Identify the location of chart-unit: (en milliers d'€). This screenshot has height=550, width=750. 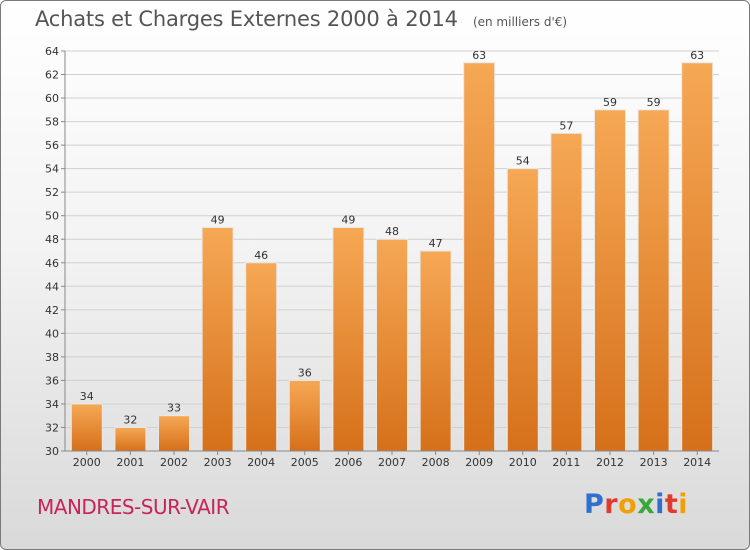
(520, 22).